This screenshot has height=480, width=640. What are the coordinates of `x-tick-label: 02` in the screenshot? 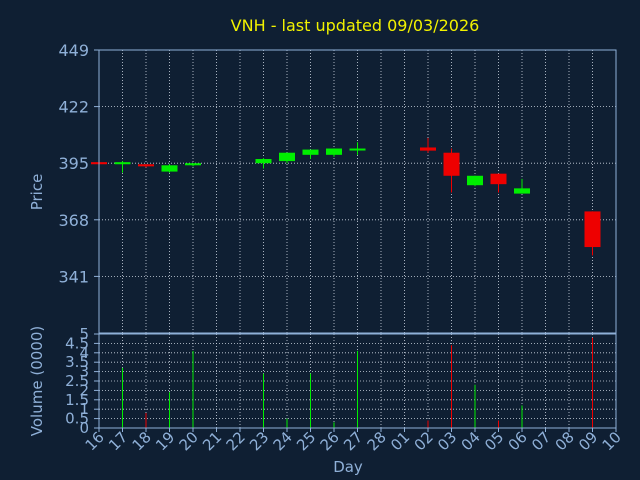 It's located at (424, 441).